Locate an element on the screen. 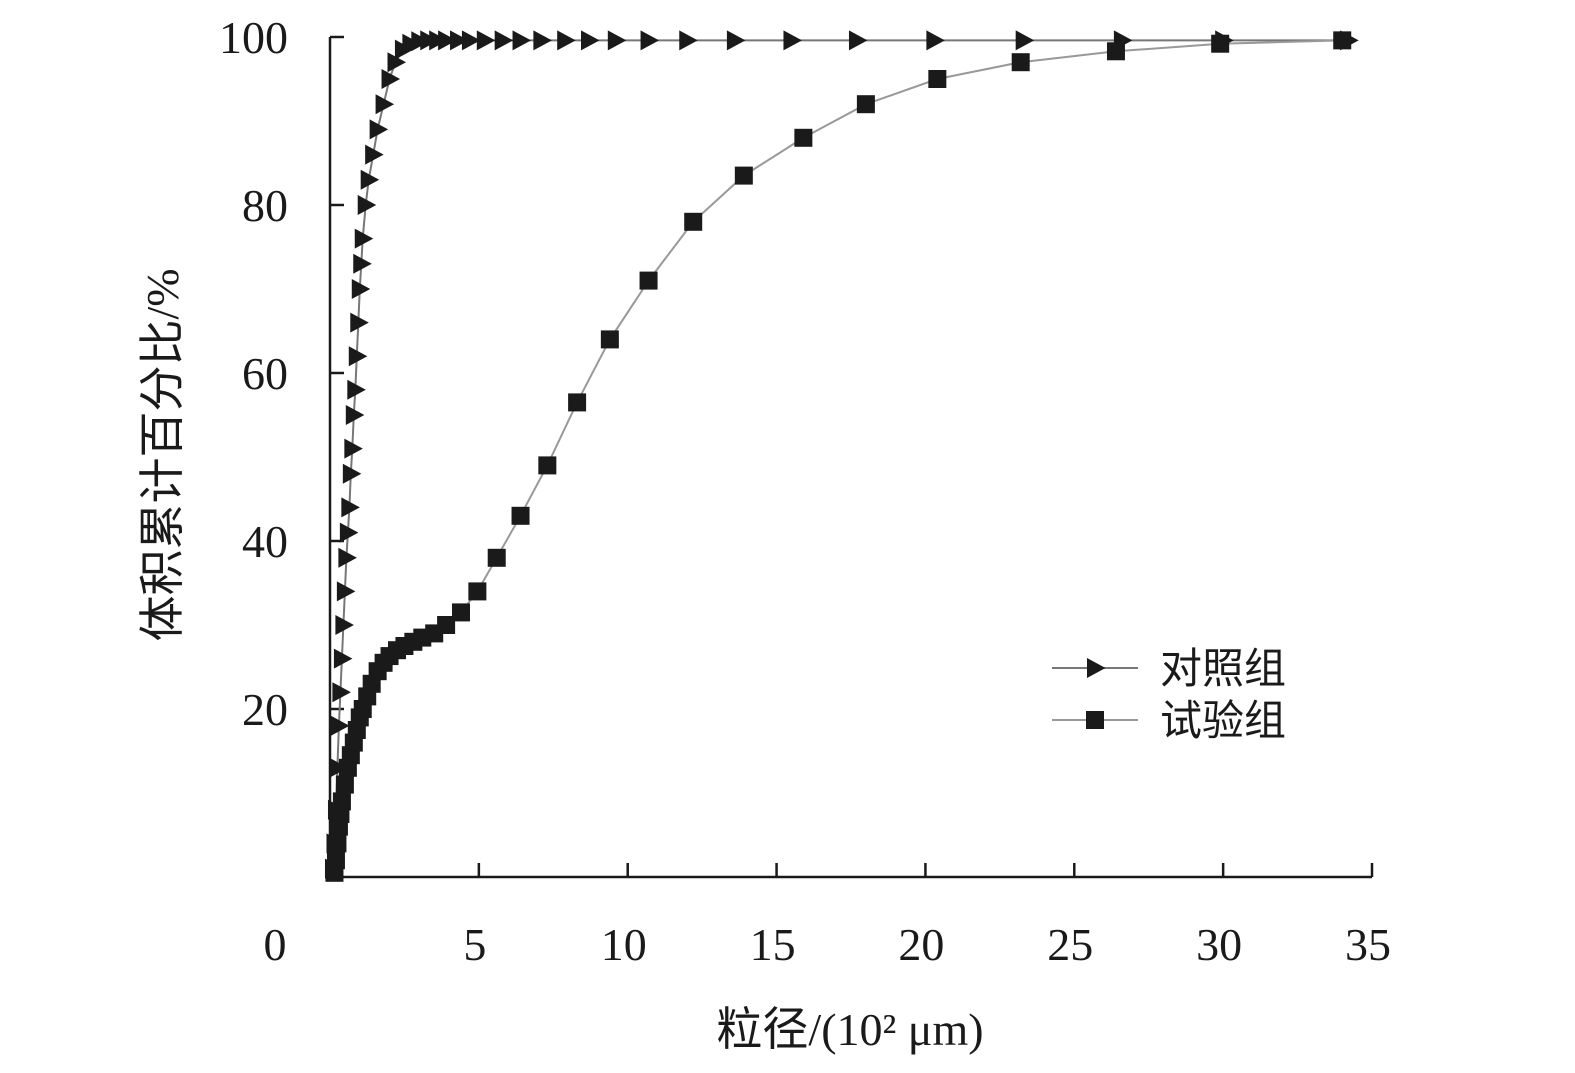  y-tick-label: 60 is located at coordinates (265, 373).